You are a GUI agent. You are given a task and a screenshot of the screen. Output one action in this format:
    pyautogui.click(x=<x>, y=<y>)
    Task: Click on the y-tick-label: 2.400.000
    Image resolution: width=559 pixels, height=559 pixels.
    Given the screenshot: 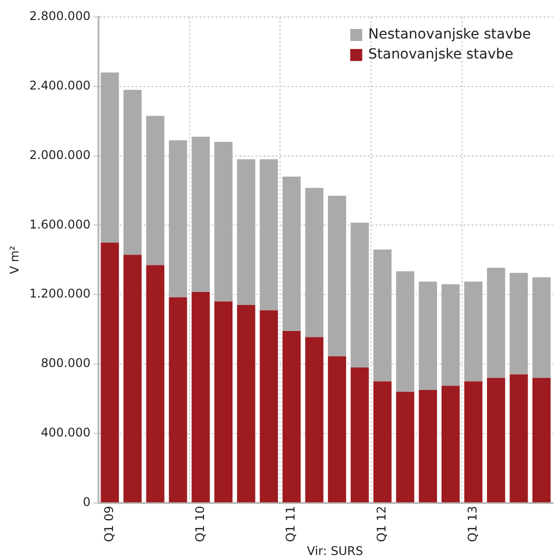 What is the action you would take?
    pyautogui.click(x=59, y=85)
    